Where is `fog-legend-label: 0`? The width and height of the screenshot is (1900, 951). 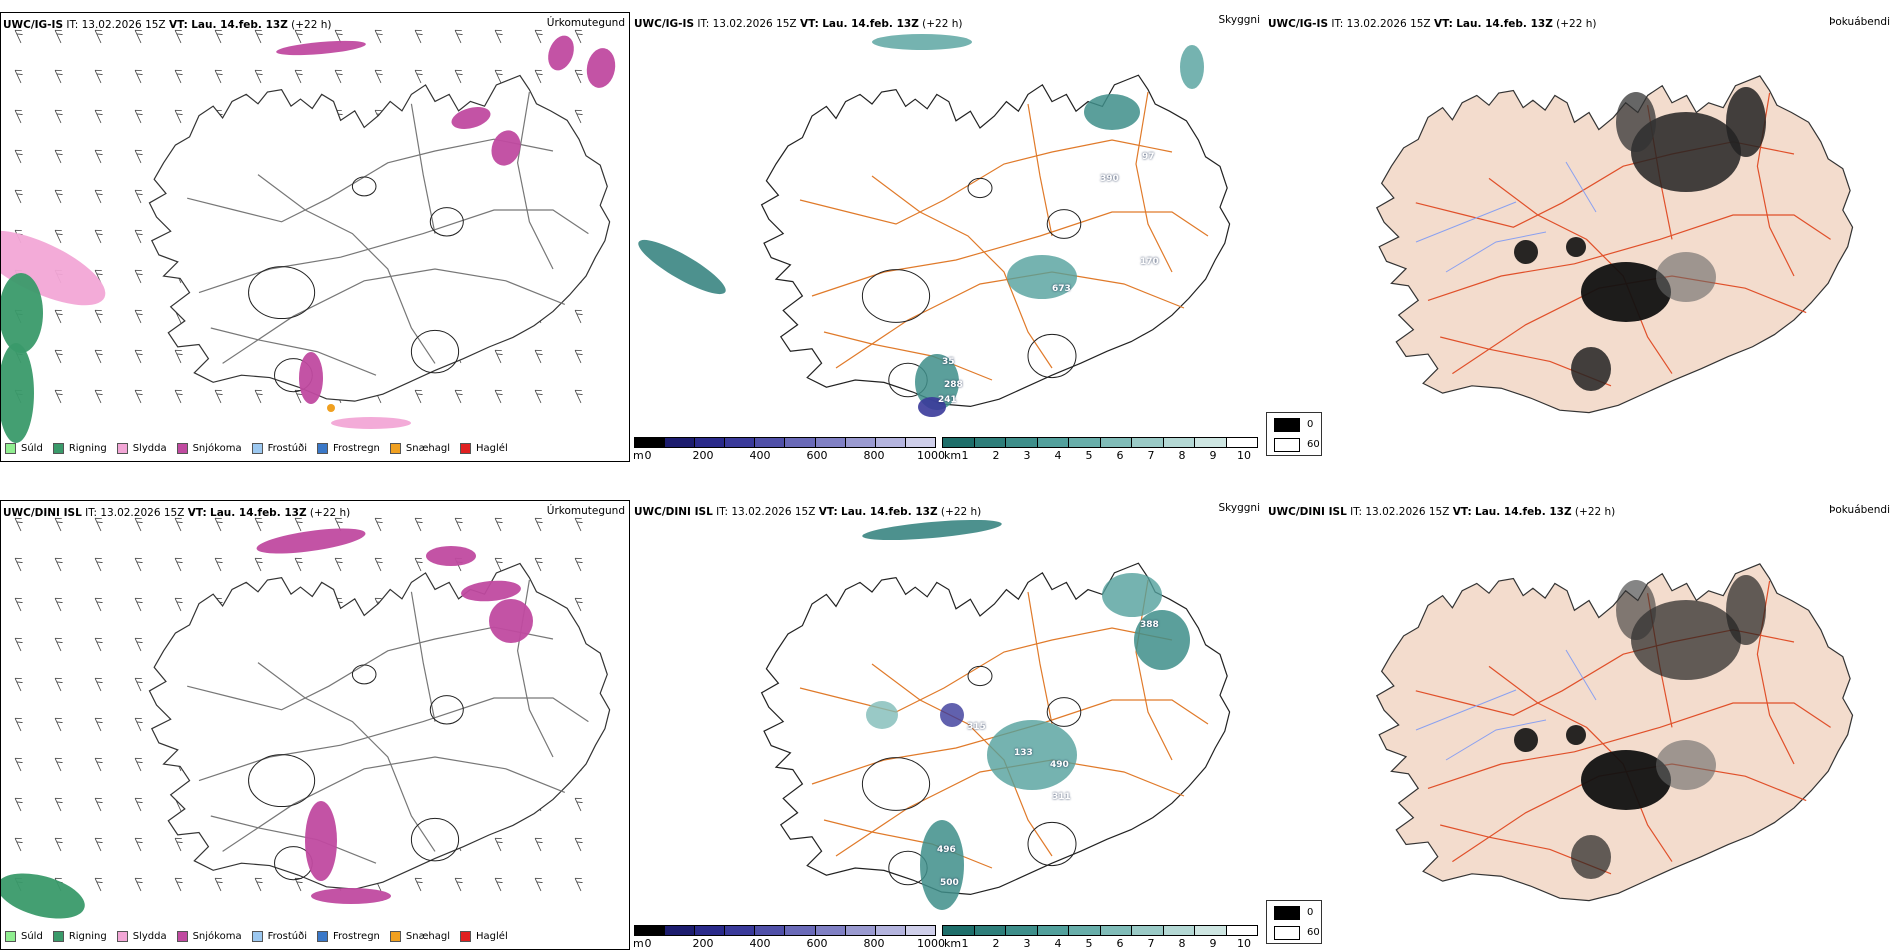 fog-legend-label: 0 is located at coordinates (1310, 424).